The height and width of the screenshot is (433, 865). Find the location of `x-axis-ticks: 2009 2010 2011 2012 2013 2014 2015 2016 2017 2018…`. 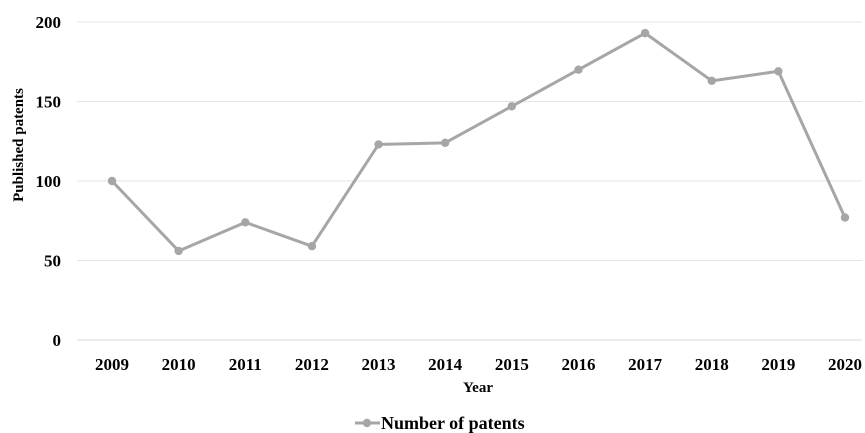

x-axis-ticks: 2009 2010 2011 2012 2013 2014 2015 2016 2017 2018… is located at coordinates (478, 364).